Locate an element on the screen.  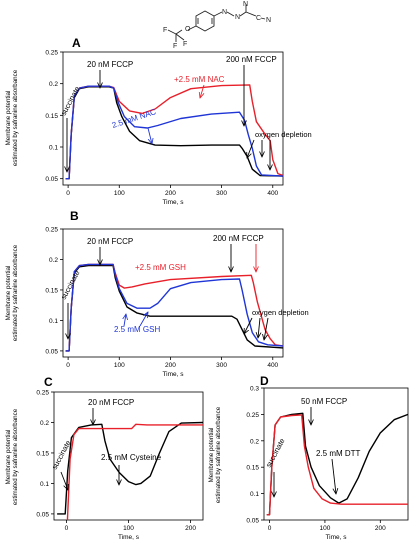
panel-letter: B is located at coordinates (74, 216).